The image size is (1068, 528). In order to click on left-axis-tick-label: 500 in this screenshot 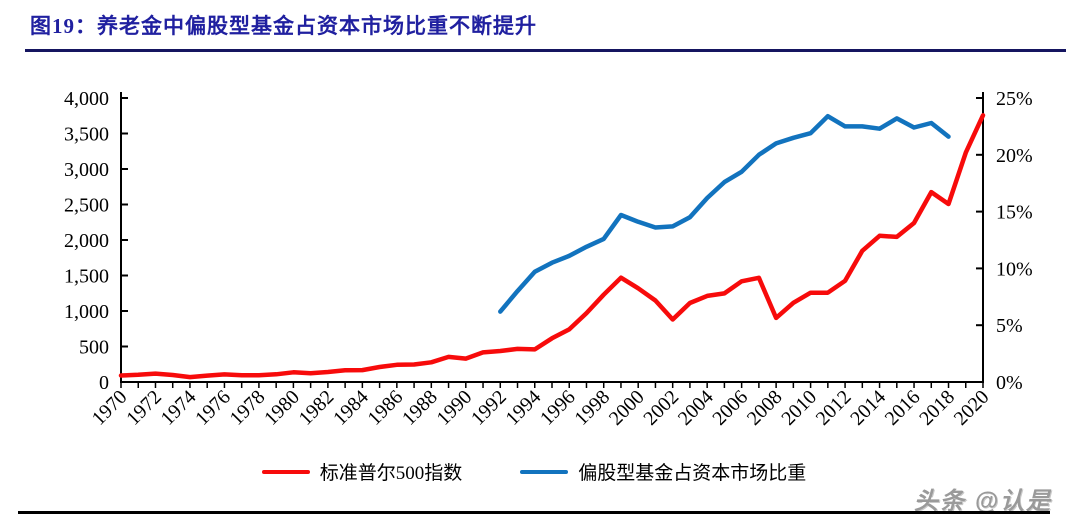, I will do `click(94, 348)`.